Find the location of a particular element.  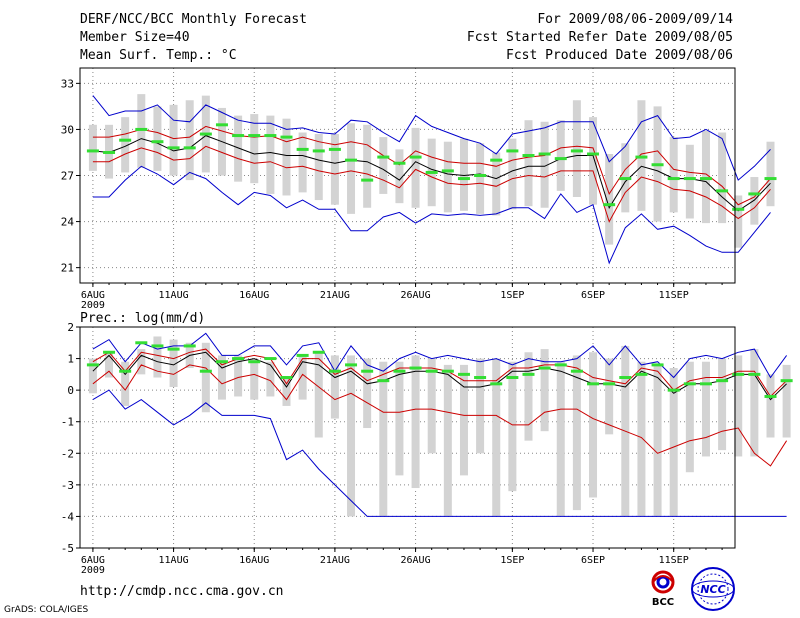

prec-ytick-label: 1 is located at coordinates (70, 359).